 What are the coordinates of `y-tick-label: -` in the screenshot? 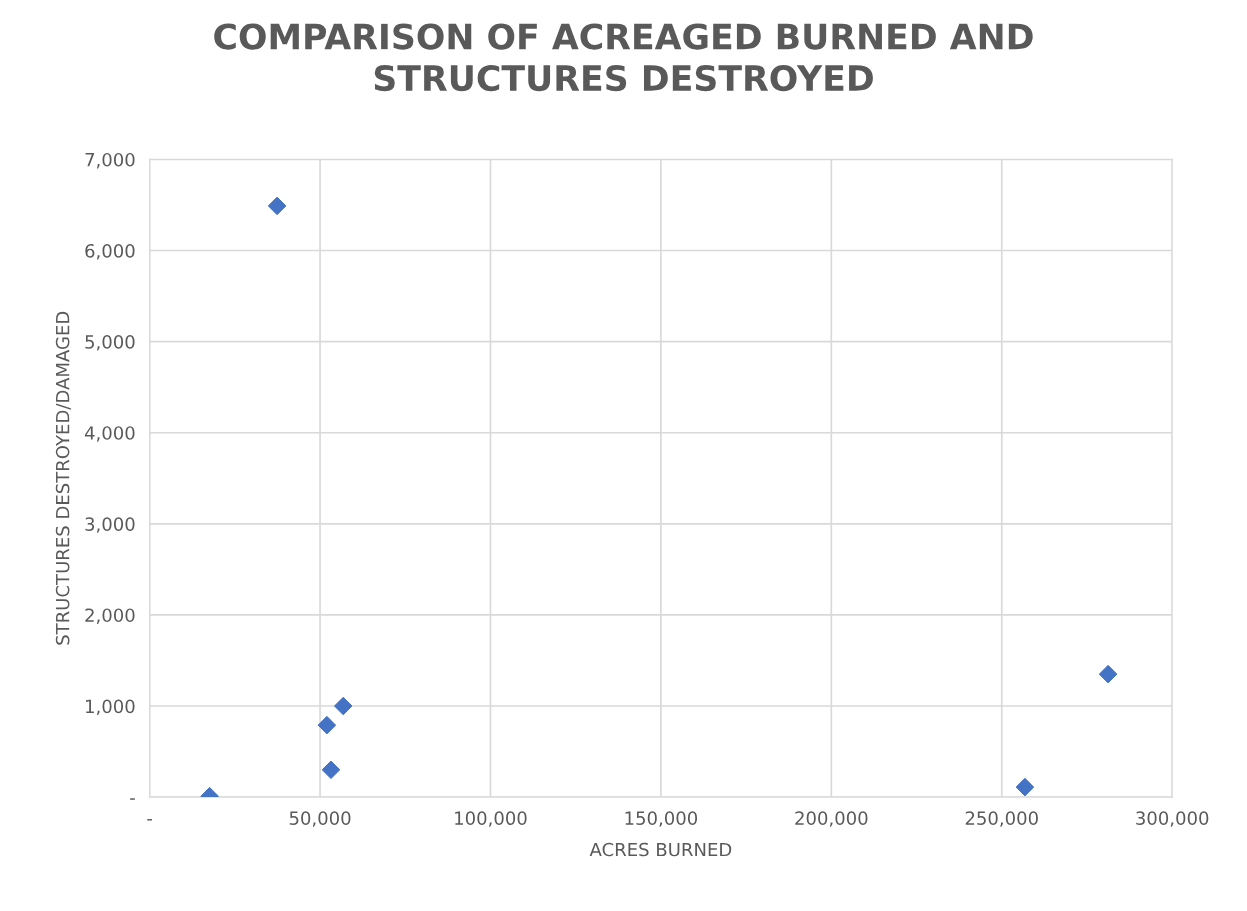 It's located at (132, 799).